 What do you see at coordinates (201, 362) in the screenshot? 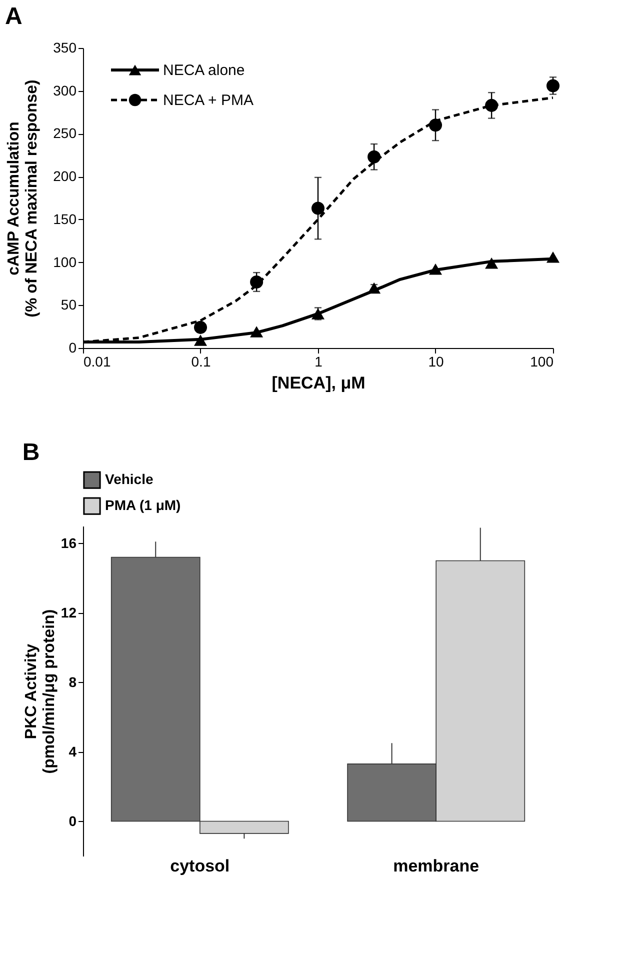
I see `x-tick-label: 0.1` at bounding box center [201, 362].